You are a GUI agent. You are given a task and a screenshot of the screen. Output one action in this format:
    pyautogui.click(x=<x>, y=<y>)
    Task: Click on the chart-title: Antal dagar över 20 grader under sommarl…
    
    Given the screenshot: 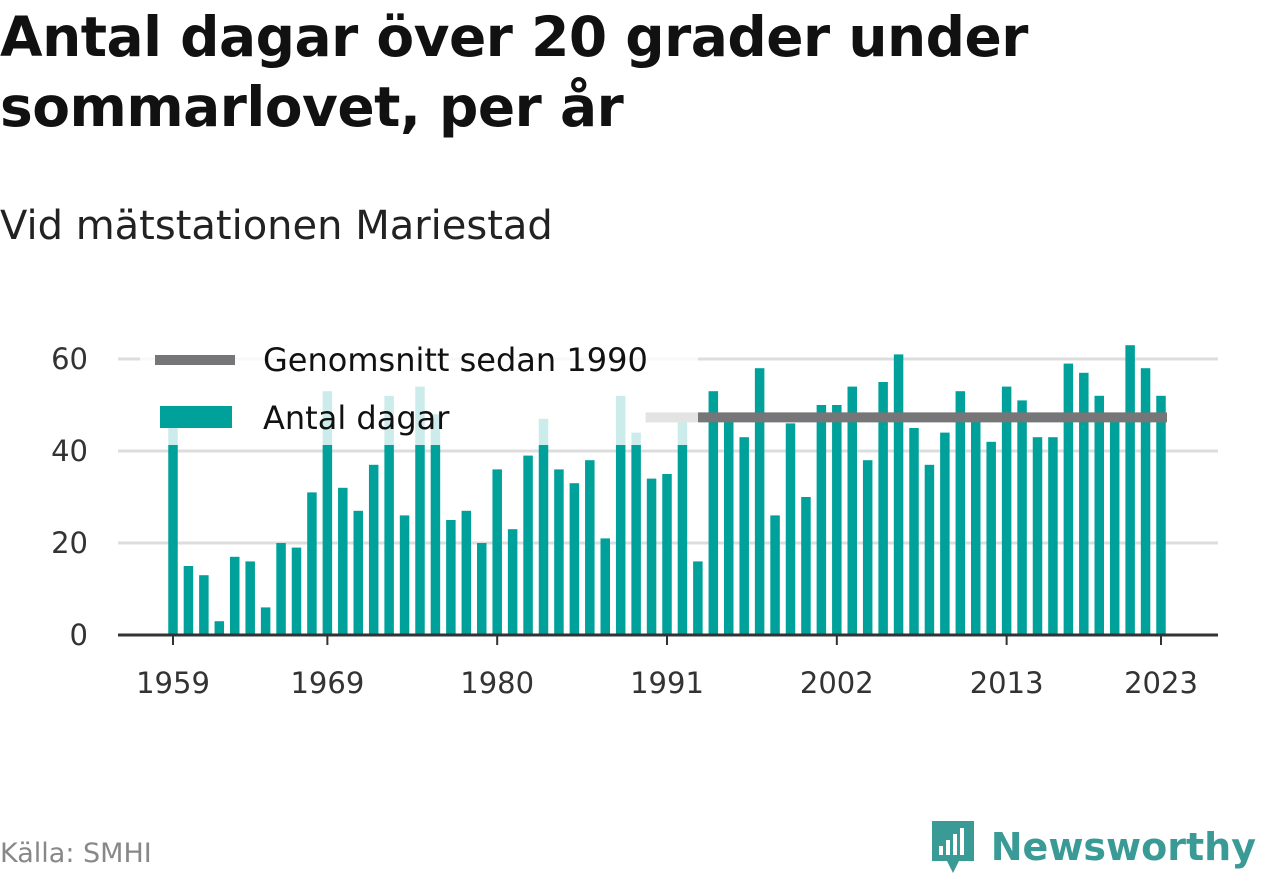 What is the action you would take?
    pyautogui.click(x=514, y=72)
    